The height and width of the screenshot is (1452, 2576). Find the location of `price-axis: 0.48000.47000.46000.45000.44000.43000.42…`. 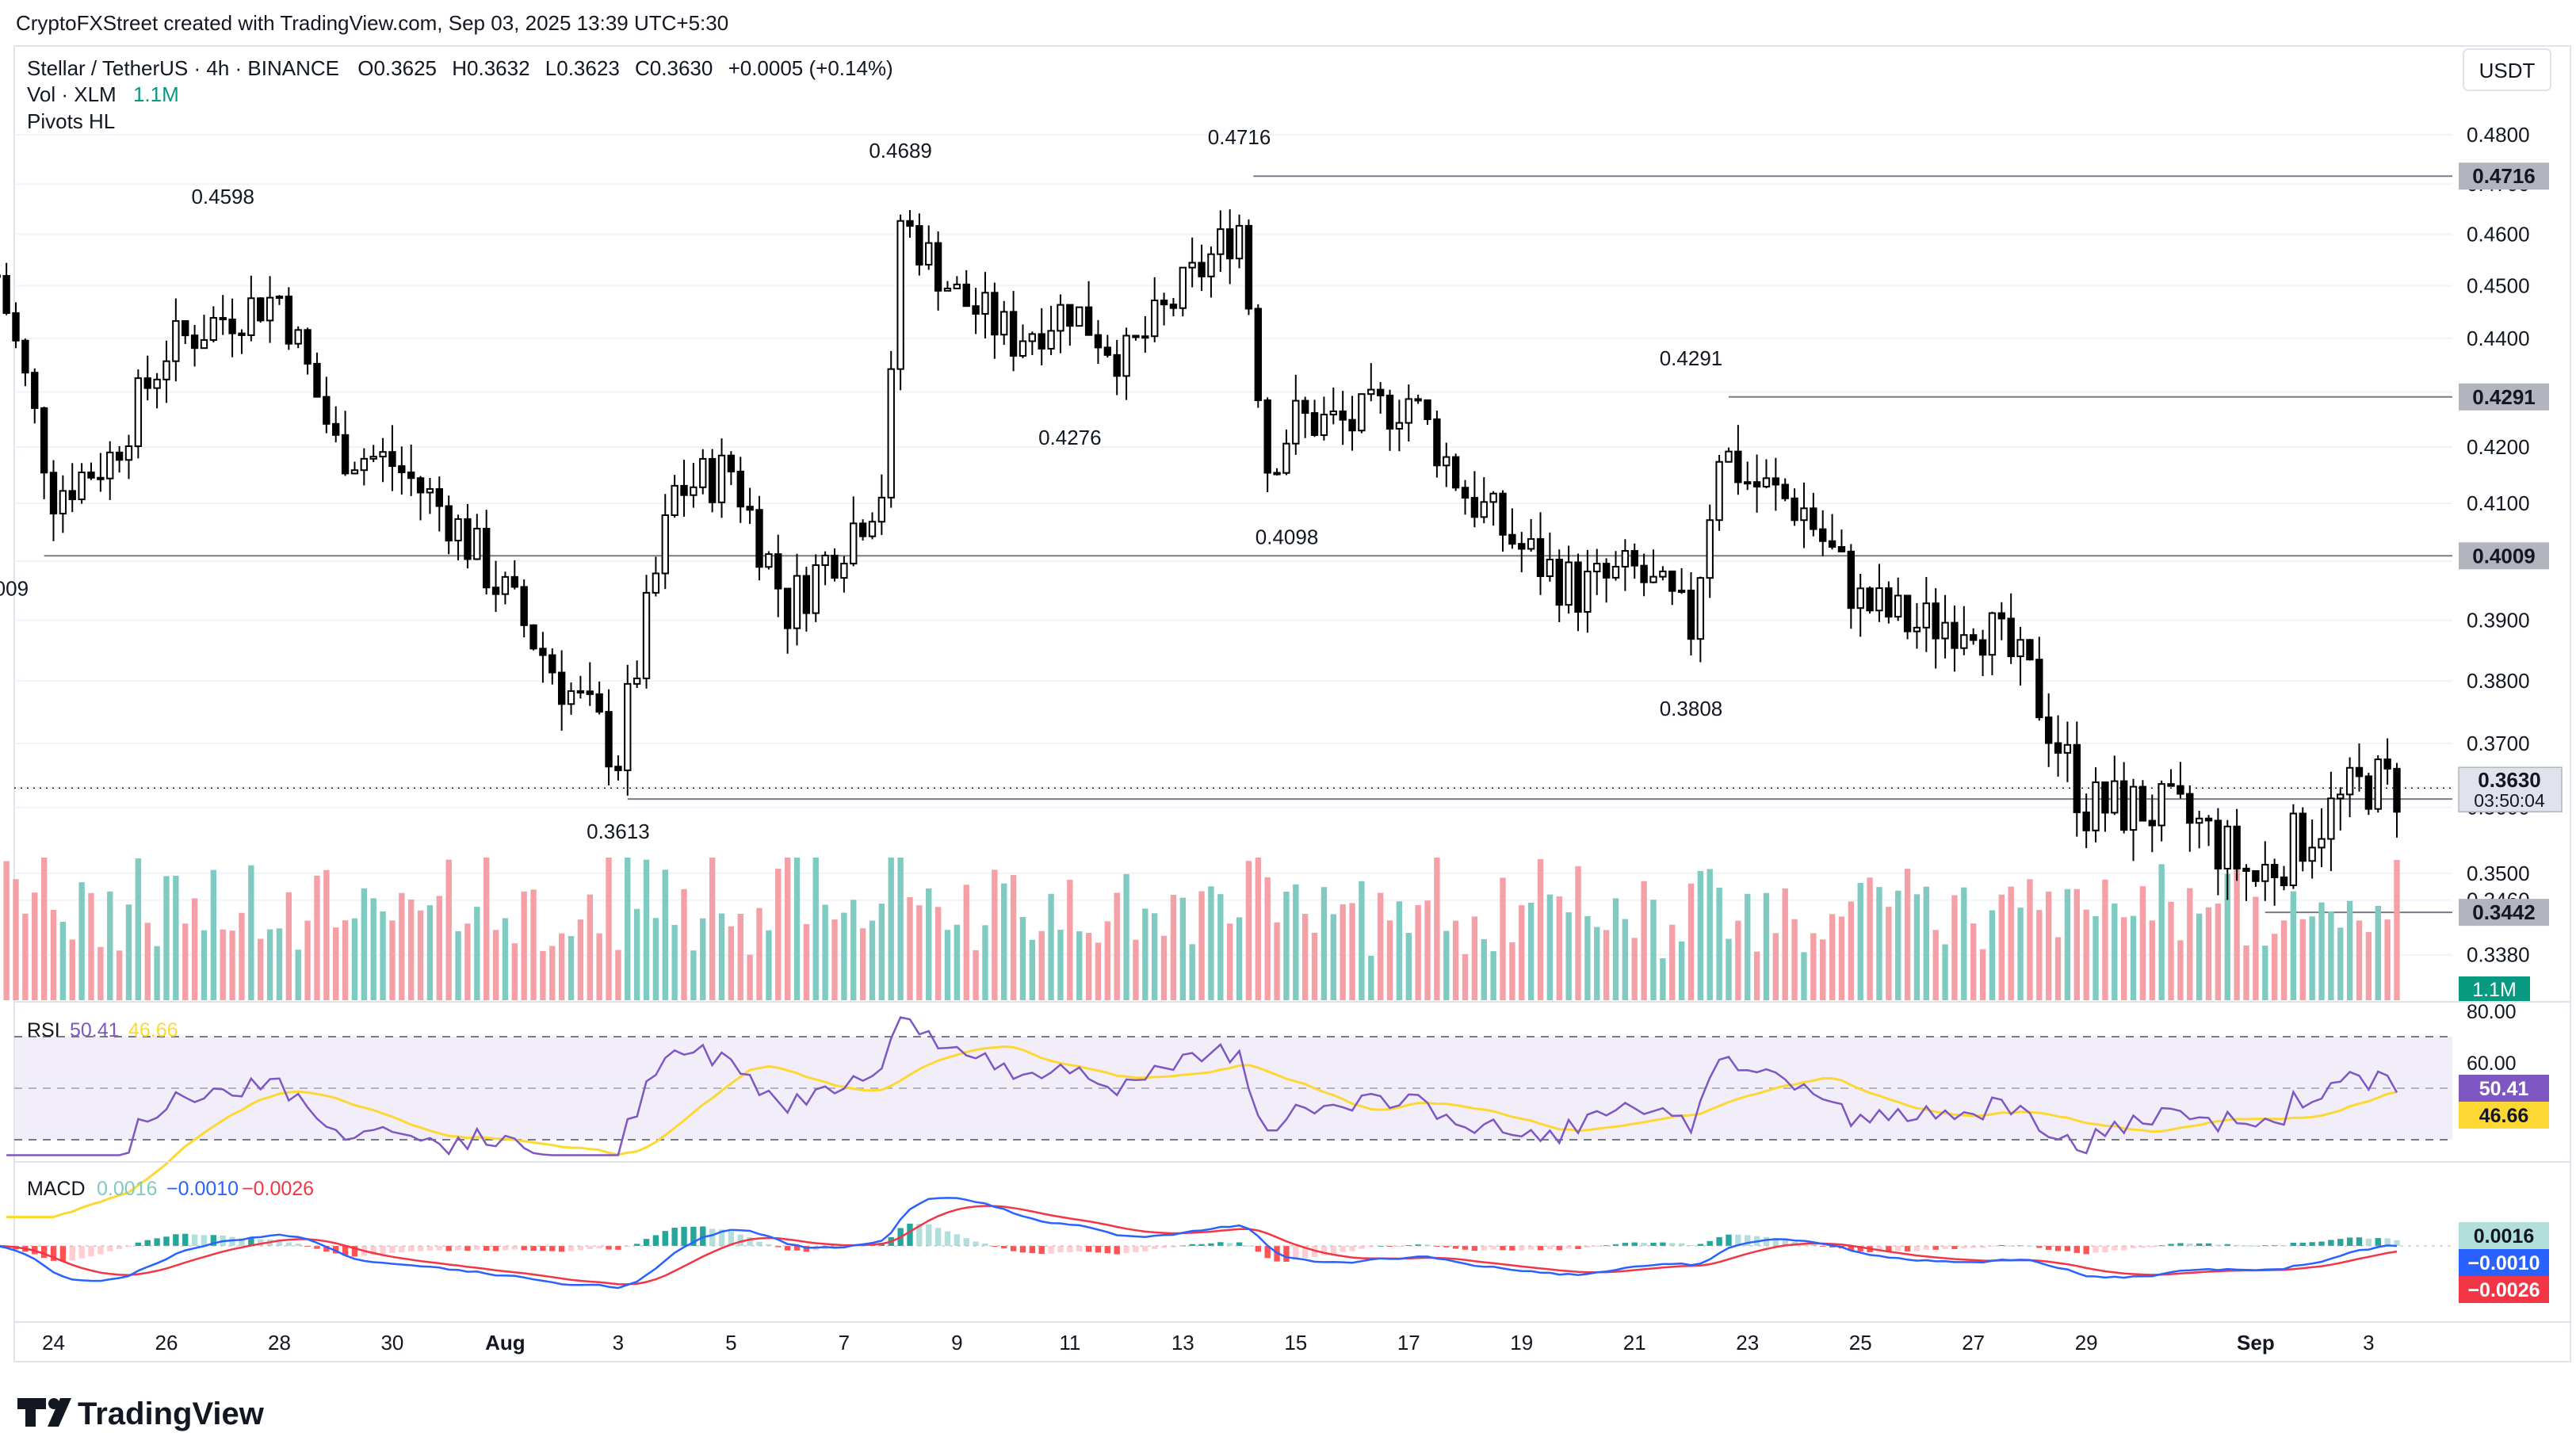

price-axis: 0.48000.47000.46000.45000.44000.43000.42… is located at coordinates (2510, 562).